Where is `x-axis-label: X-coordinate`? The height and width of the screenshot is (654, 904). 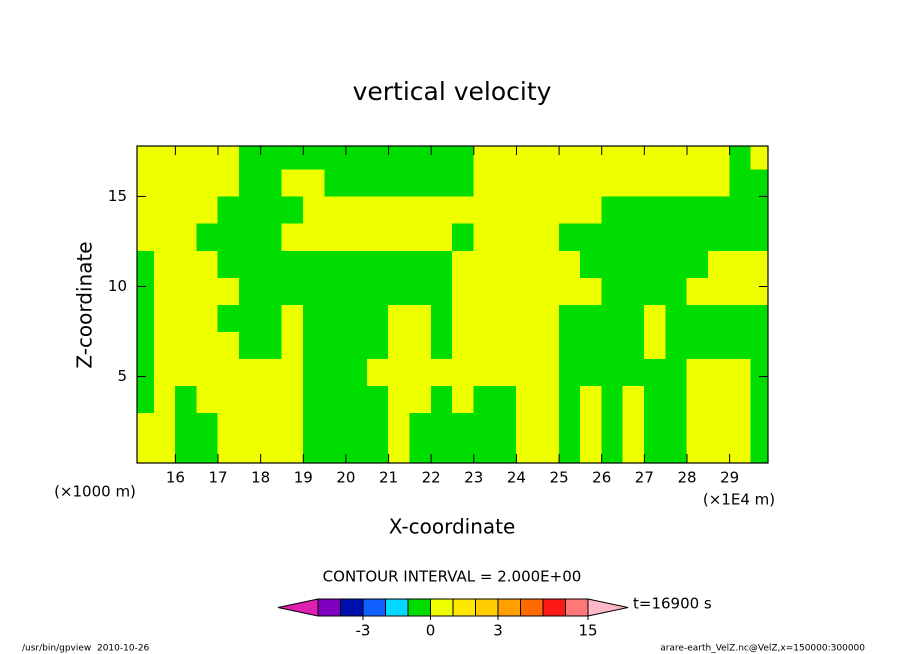
x-axis-label: X-coordinate is located at coordinates (452, 527).